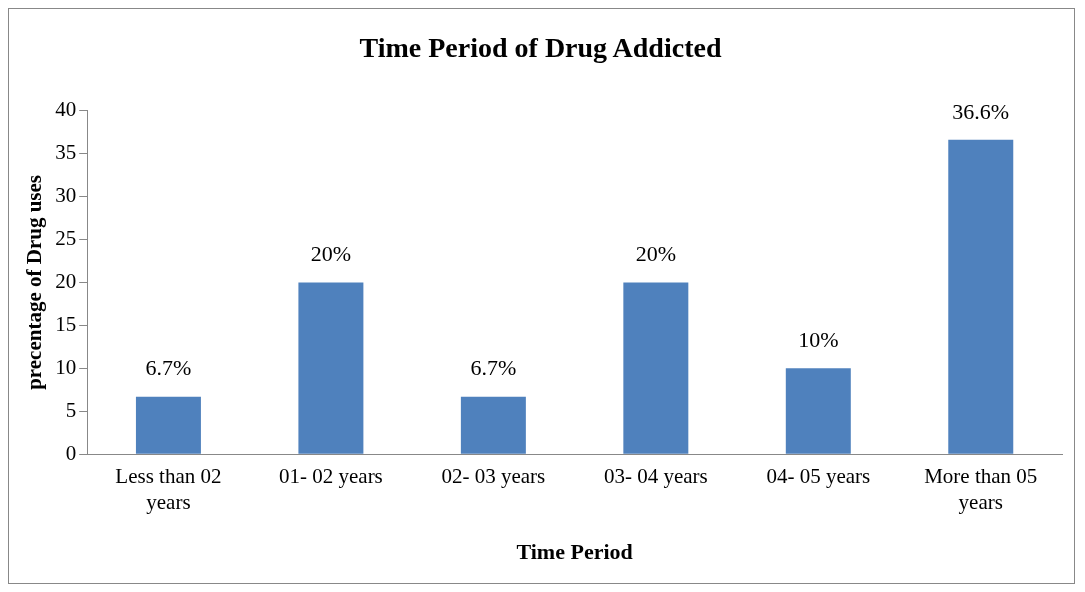 Image resolution: width=1085 pixels, height=592 pixels. I want to click on x-tick-label: 04- 05 years, so click(818, 476).